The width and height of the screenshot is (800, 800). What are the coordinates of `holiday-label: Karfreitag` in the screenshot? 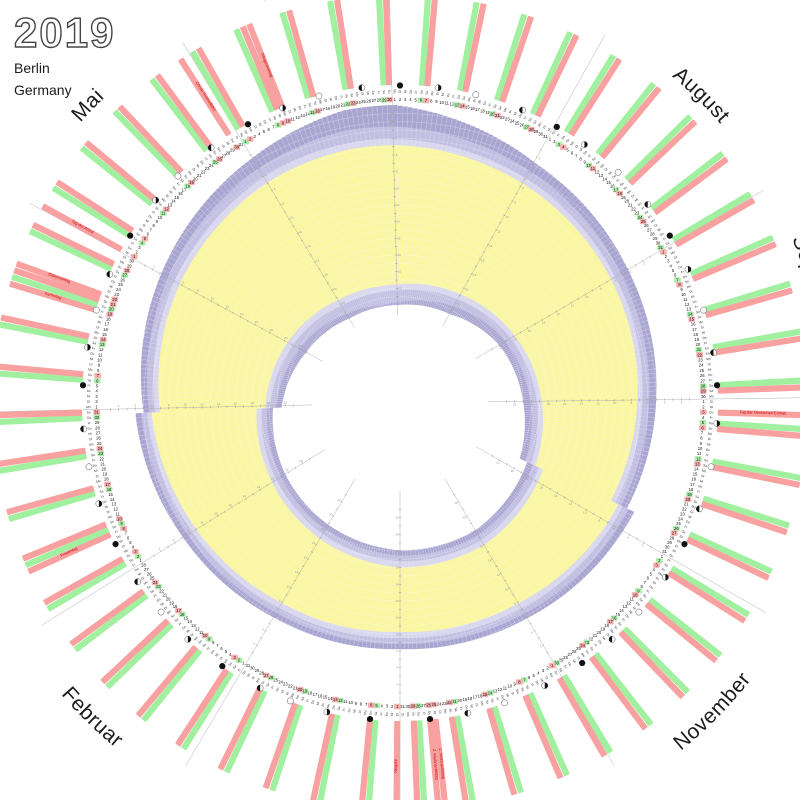 It's located at (53, 295).